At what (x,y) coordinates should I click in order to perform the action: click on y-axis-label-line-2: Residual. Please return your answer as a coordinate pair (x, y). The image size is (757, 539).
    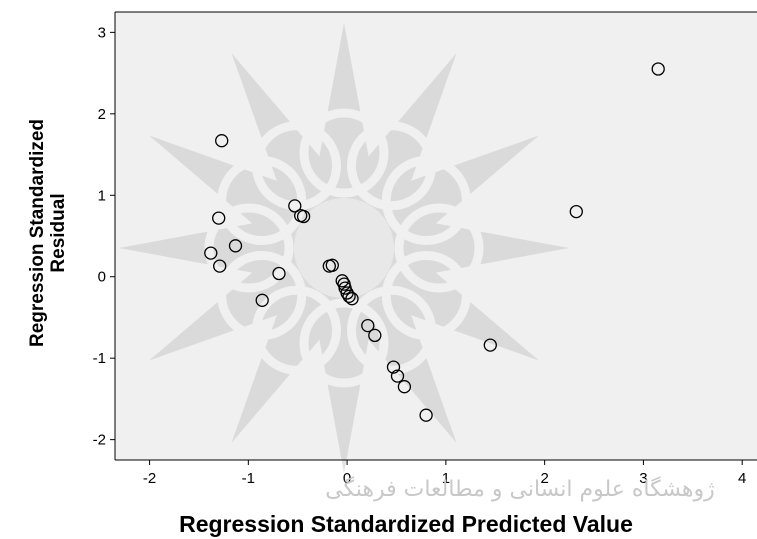
    Looking at the image, I should click on (58, 232).